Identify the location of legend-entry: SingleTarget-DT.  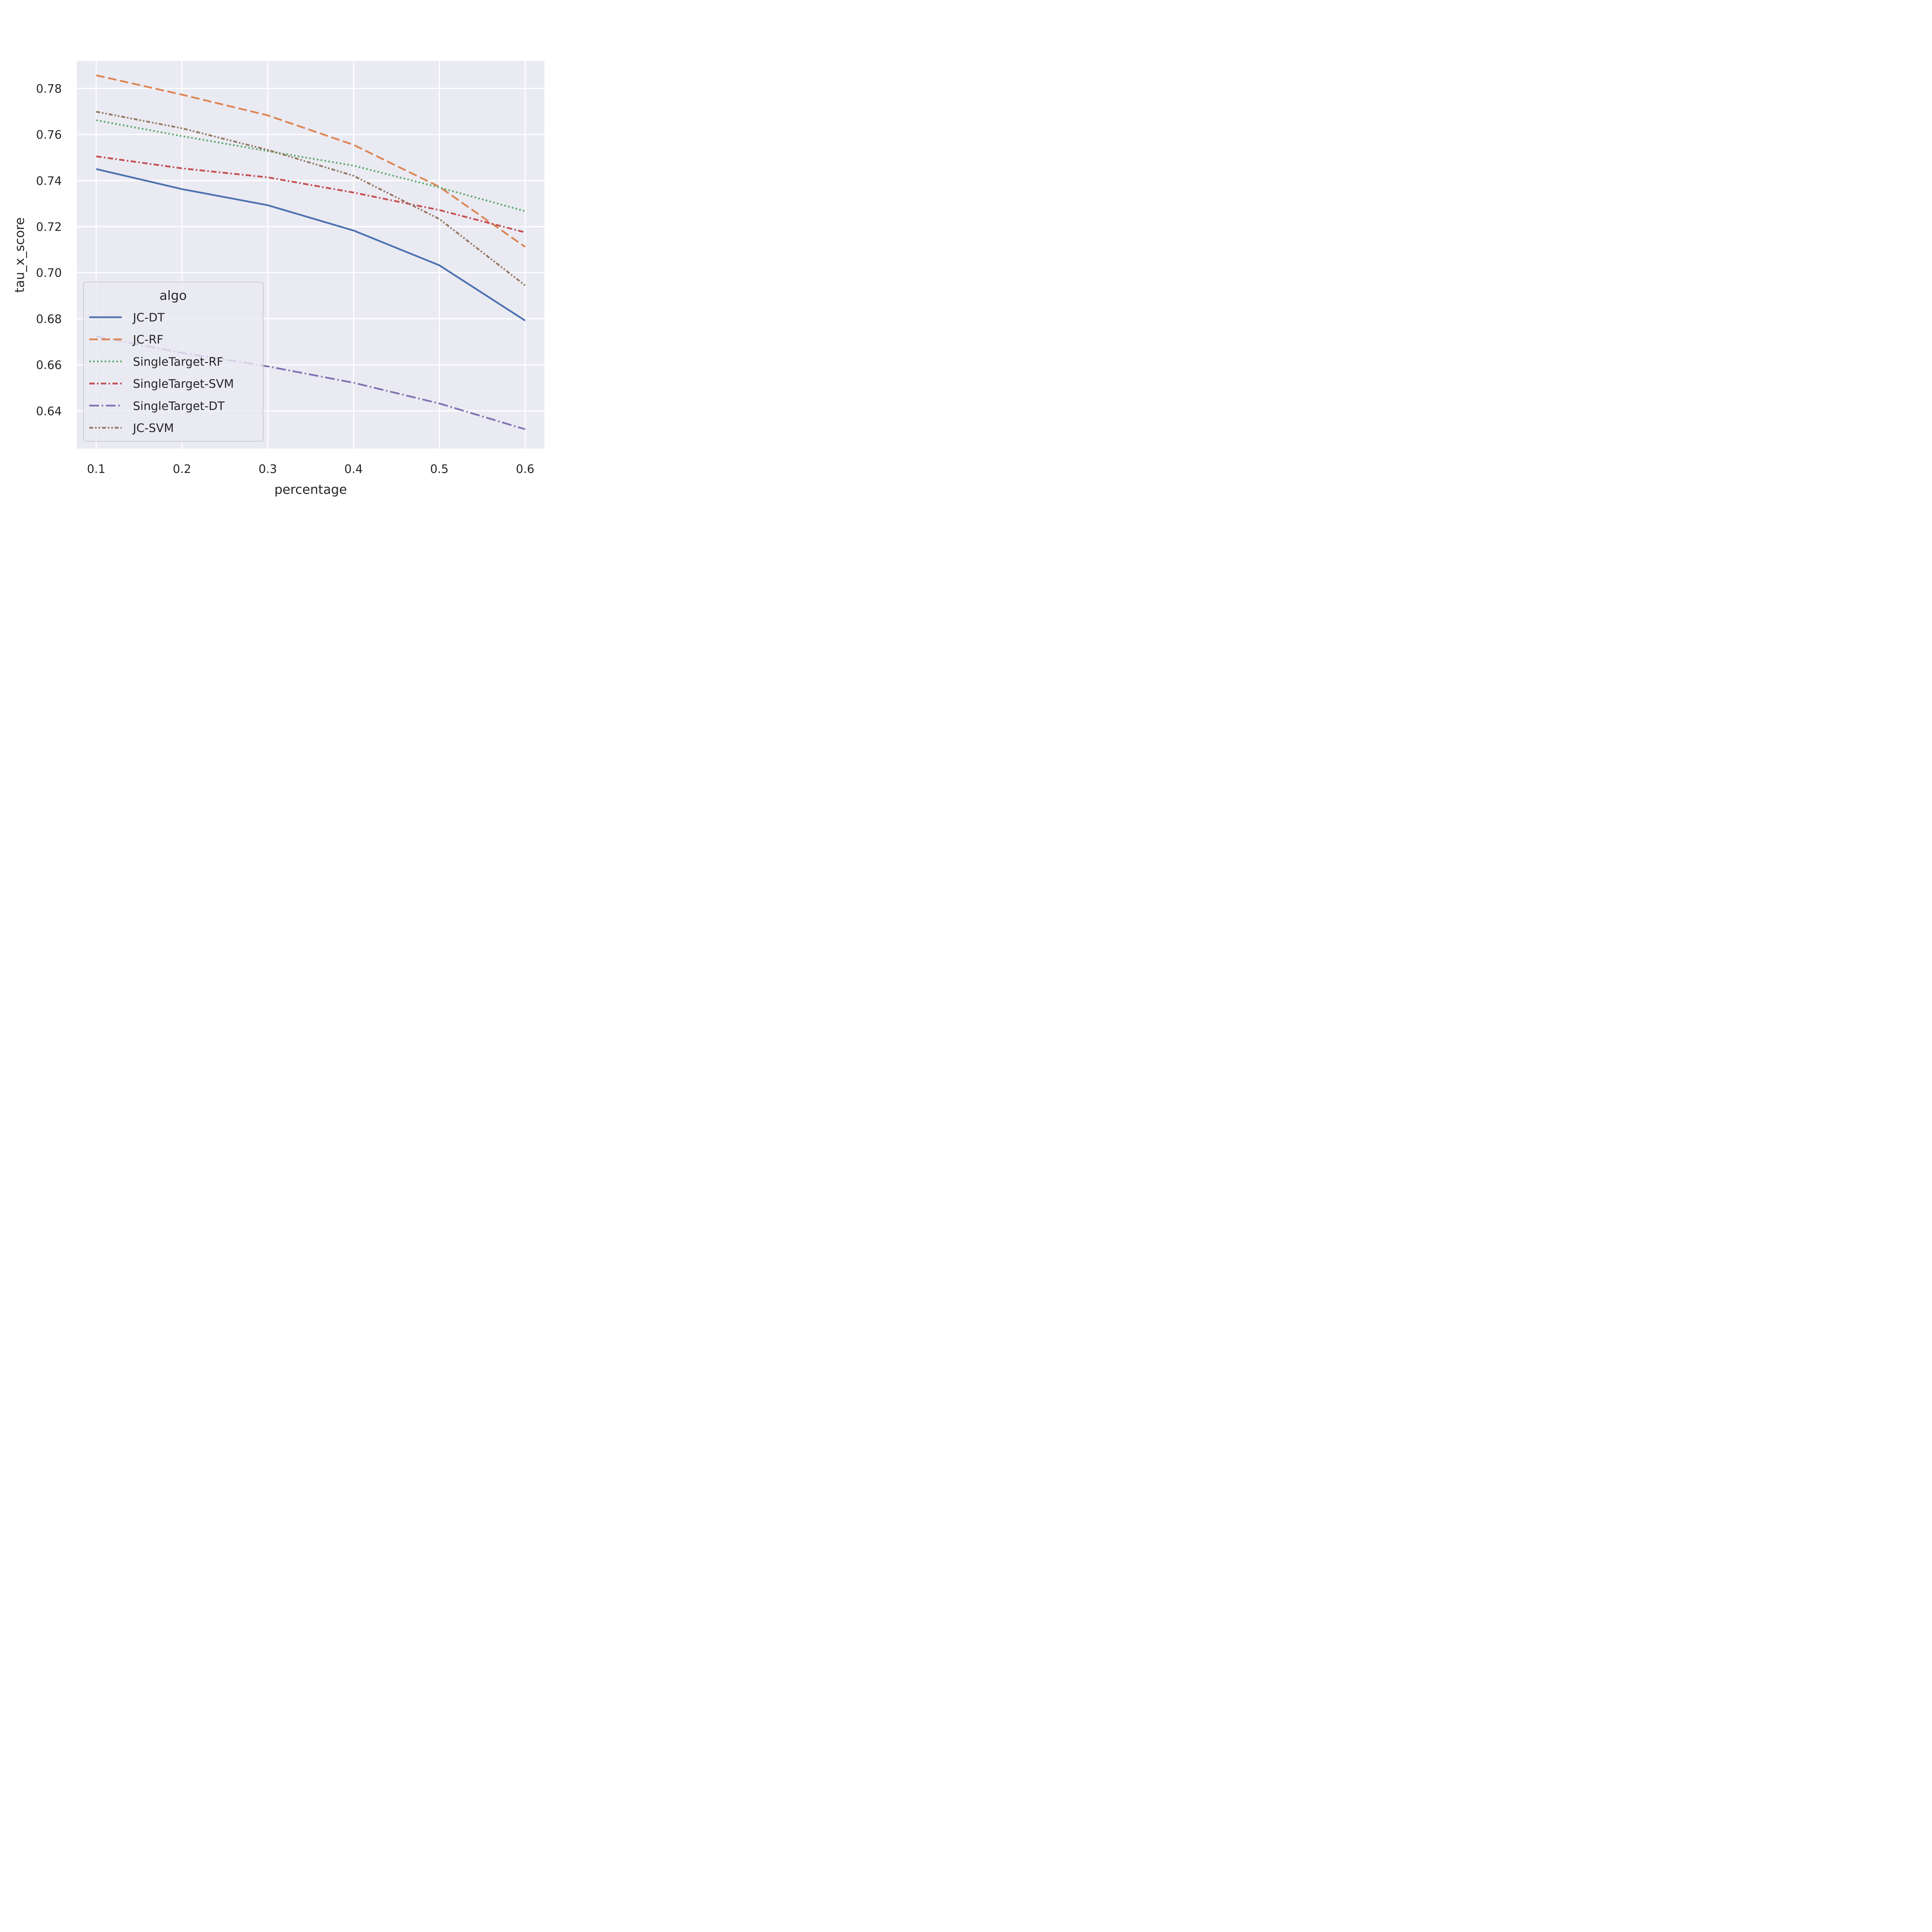
(179, 407).